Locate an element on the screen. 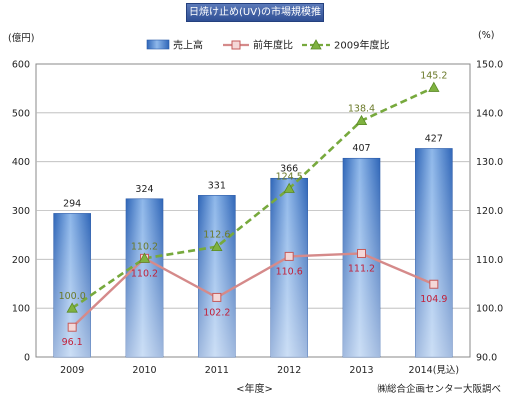 This screenshot has width=509, height=400. chart-title: 日焼け止め(UV)の市場規模推移 is located at coordinates (255, 19).